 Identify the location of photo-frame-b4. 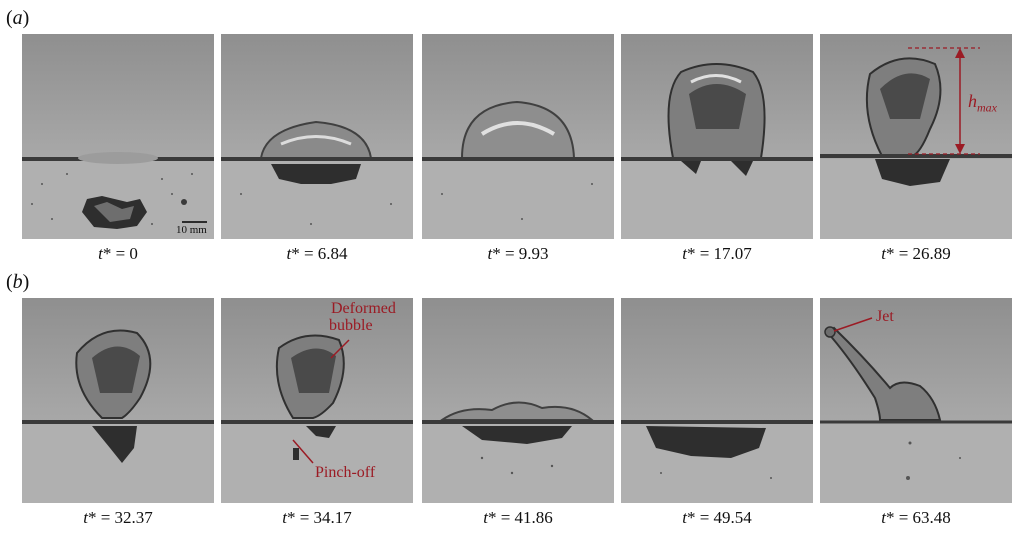
(717, 400).